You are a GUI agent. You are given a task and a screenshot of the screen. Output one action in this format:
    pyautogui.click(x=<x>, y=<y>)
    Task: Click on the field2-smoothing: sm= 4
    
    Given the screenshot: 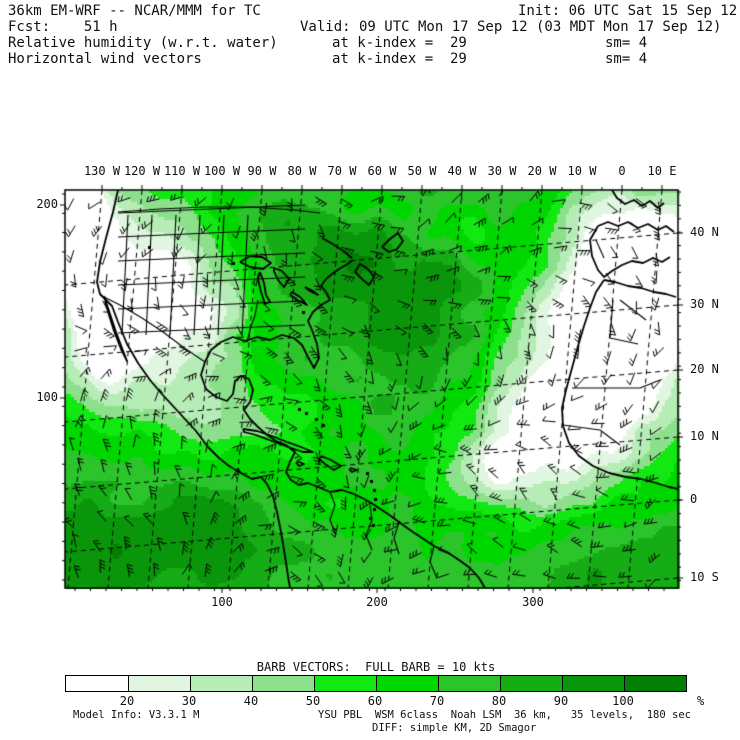 What is the action you would take?
    pyautogui.click(x=626, y=59)
    